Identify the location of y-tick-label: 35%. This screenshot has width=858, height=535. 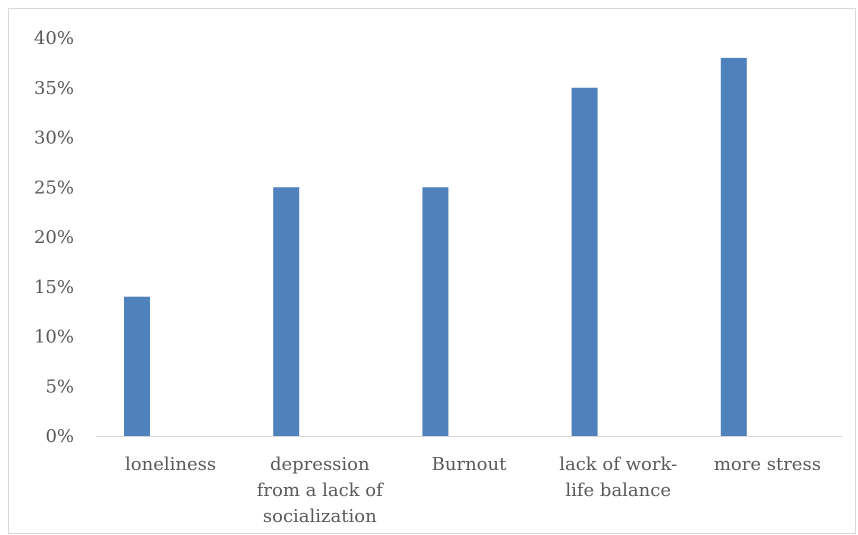
(54, 88).